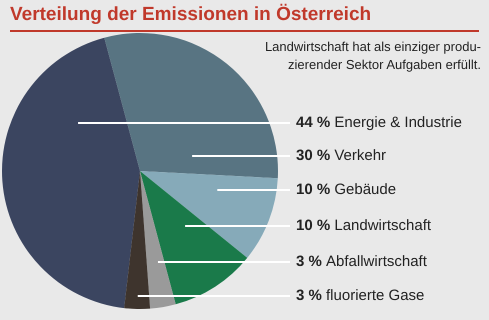  Describe the element at coordinates (365, 189) in the screenshot. I see `slice-label: Gebäude` at that location.